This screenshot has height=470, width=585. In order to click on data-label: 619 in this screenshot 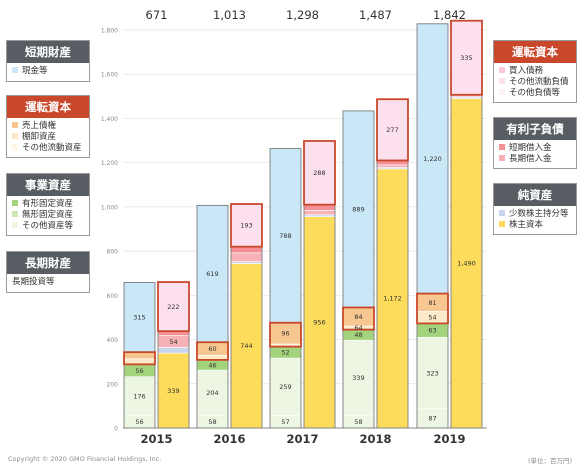, I will do `click(212, 274)`.